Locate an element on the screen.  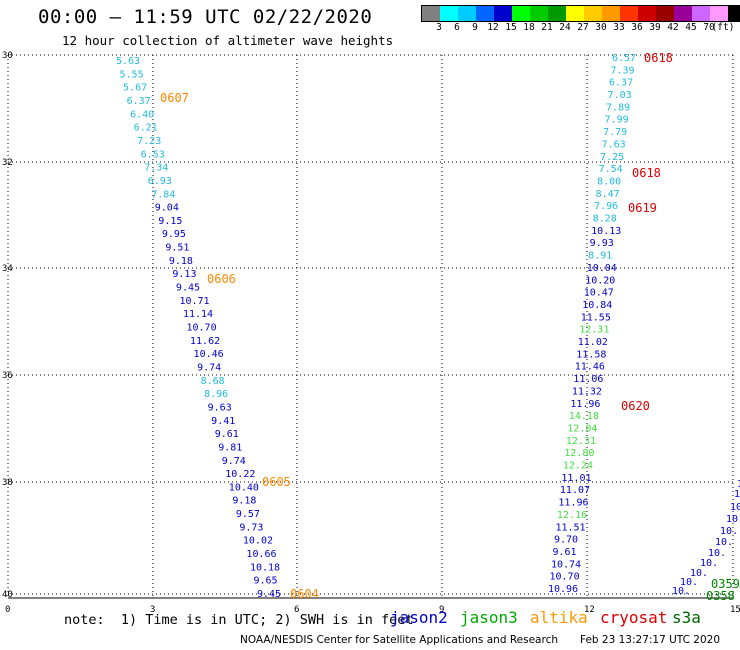
generated-timestamp: Feb 23 13:27:17 UTC 2020 is located at coordinates (650, 640).